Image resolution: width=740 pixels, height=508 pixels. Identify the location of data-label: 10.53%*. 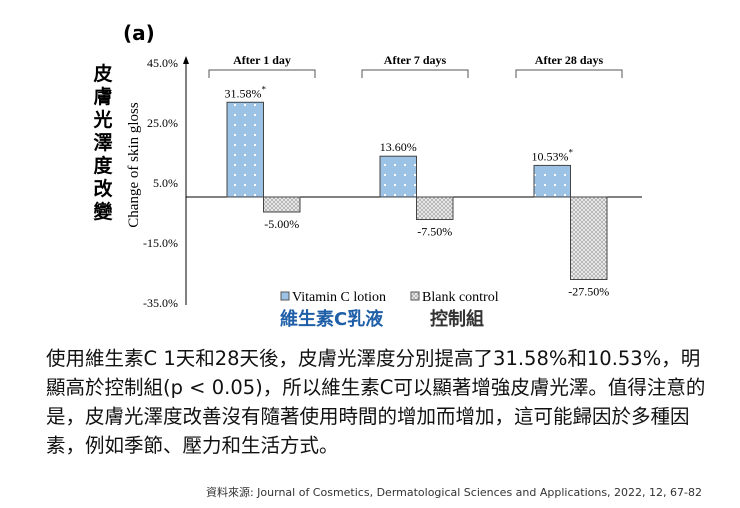
(553, 155).